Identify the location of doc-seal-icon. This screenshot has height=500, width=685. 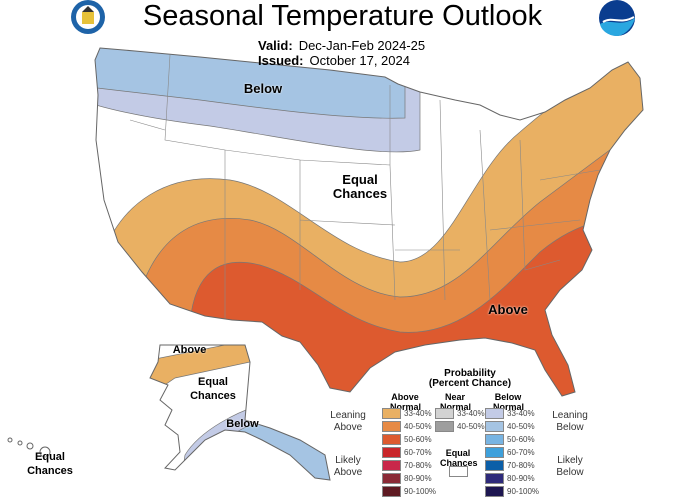
(88, 17).